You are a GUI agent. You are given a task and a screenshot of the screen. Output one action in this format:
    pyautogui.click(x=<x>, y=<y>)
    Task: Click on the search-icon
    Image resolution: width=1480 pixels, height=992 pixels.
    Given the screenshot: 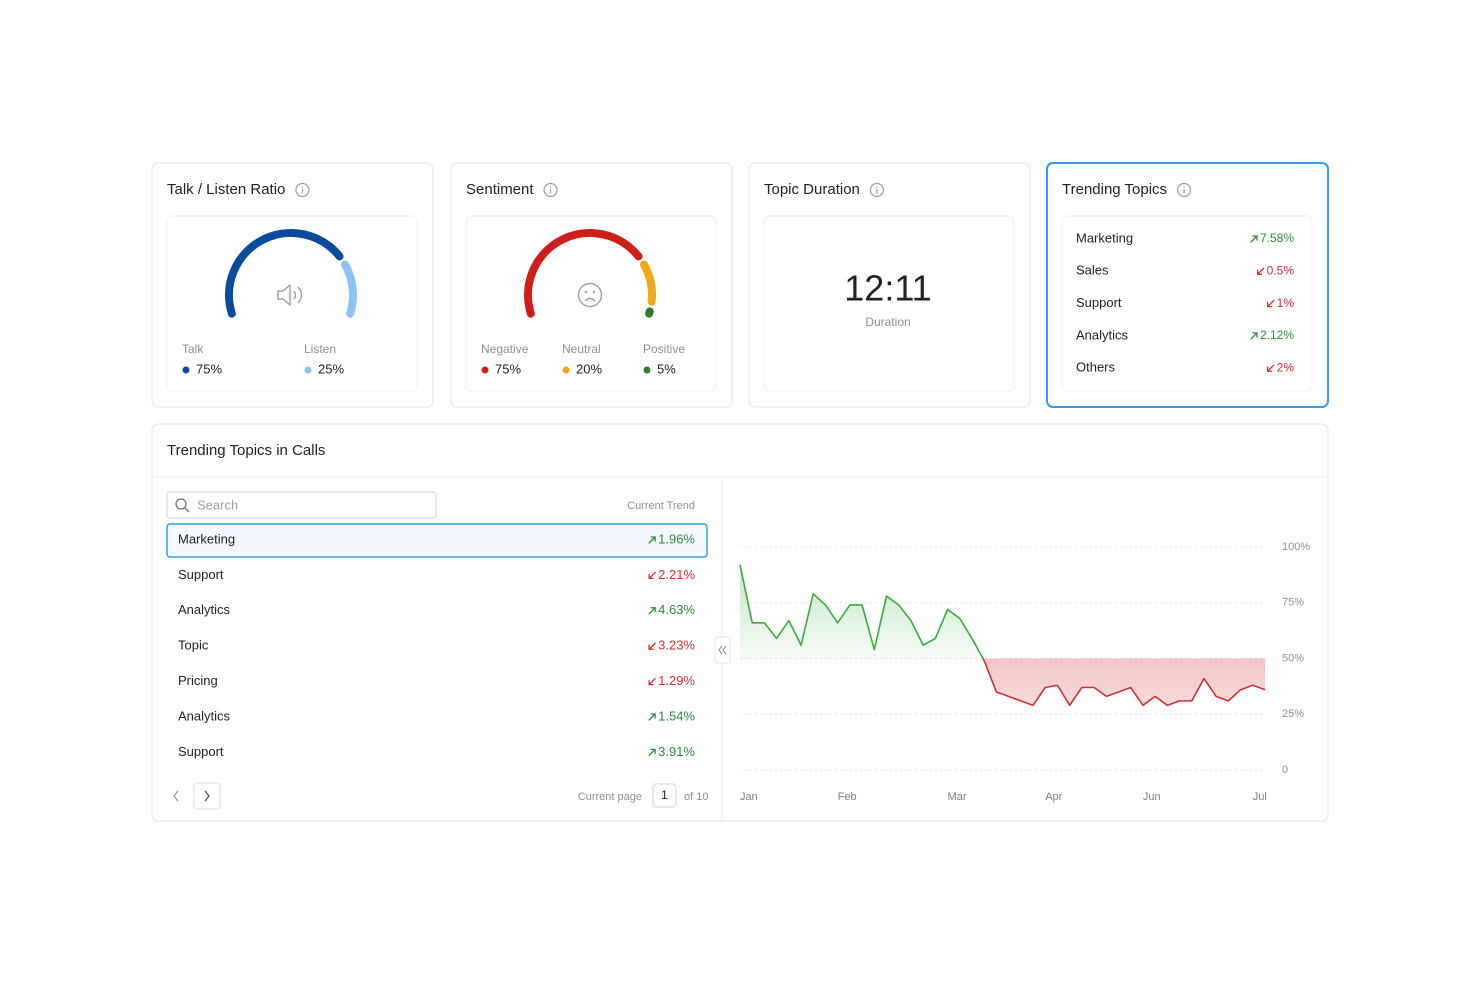 What is the action you would take?
    pyautogui.click(x=181, y=504)
    